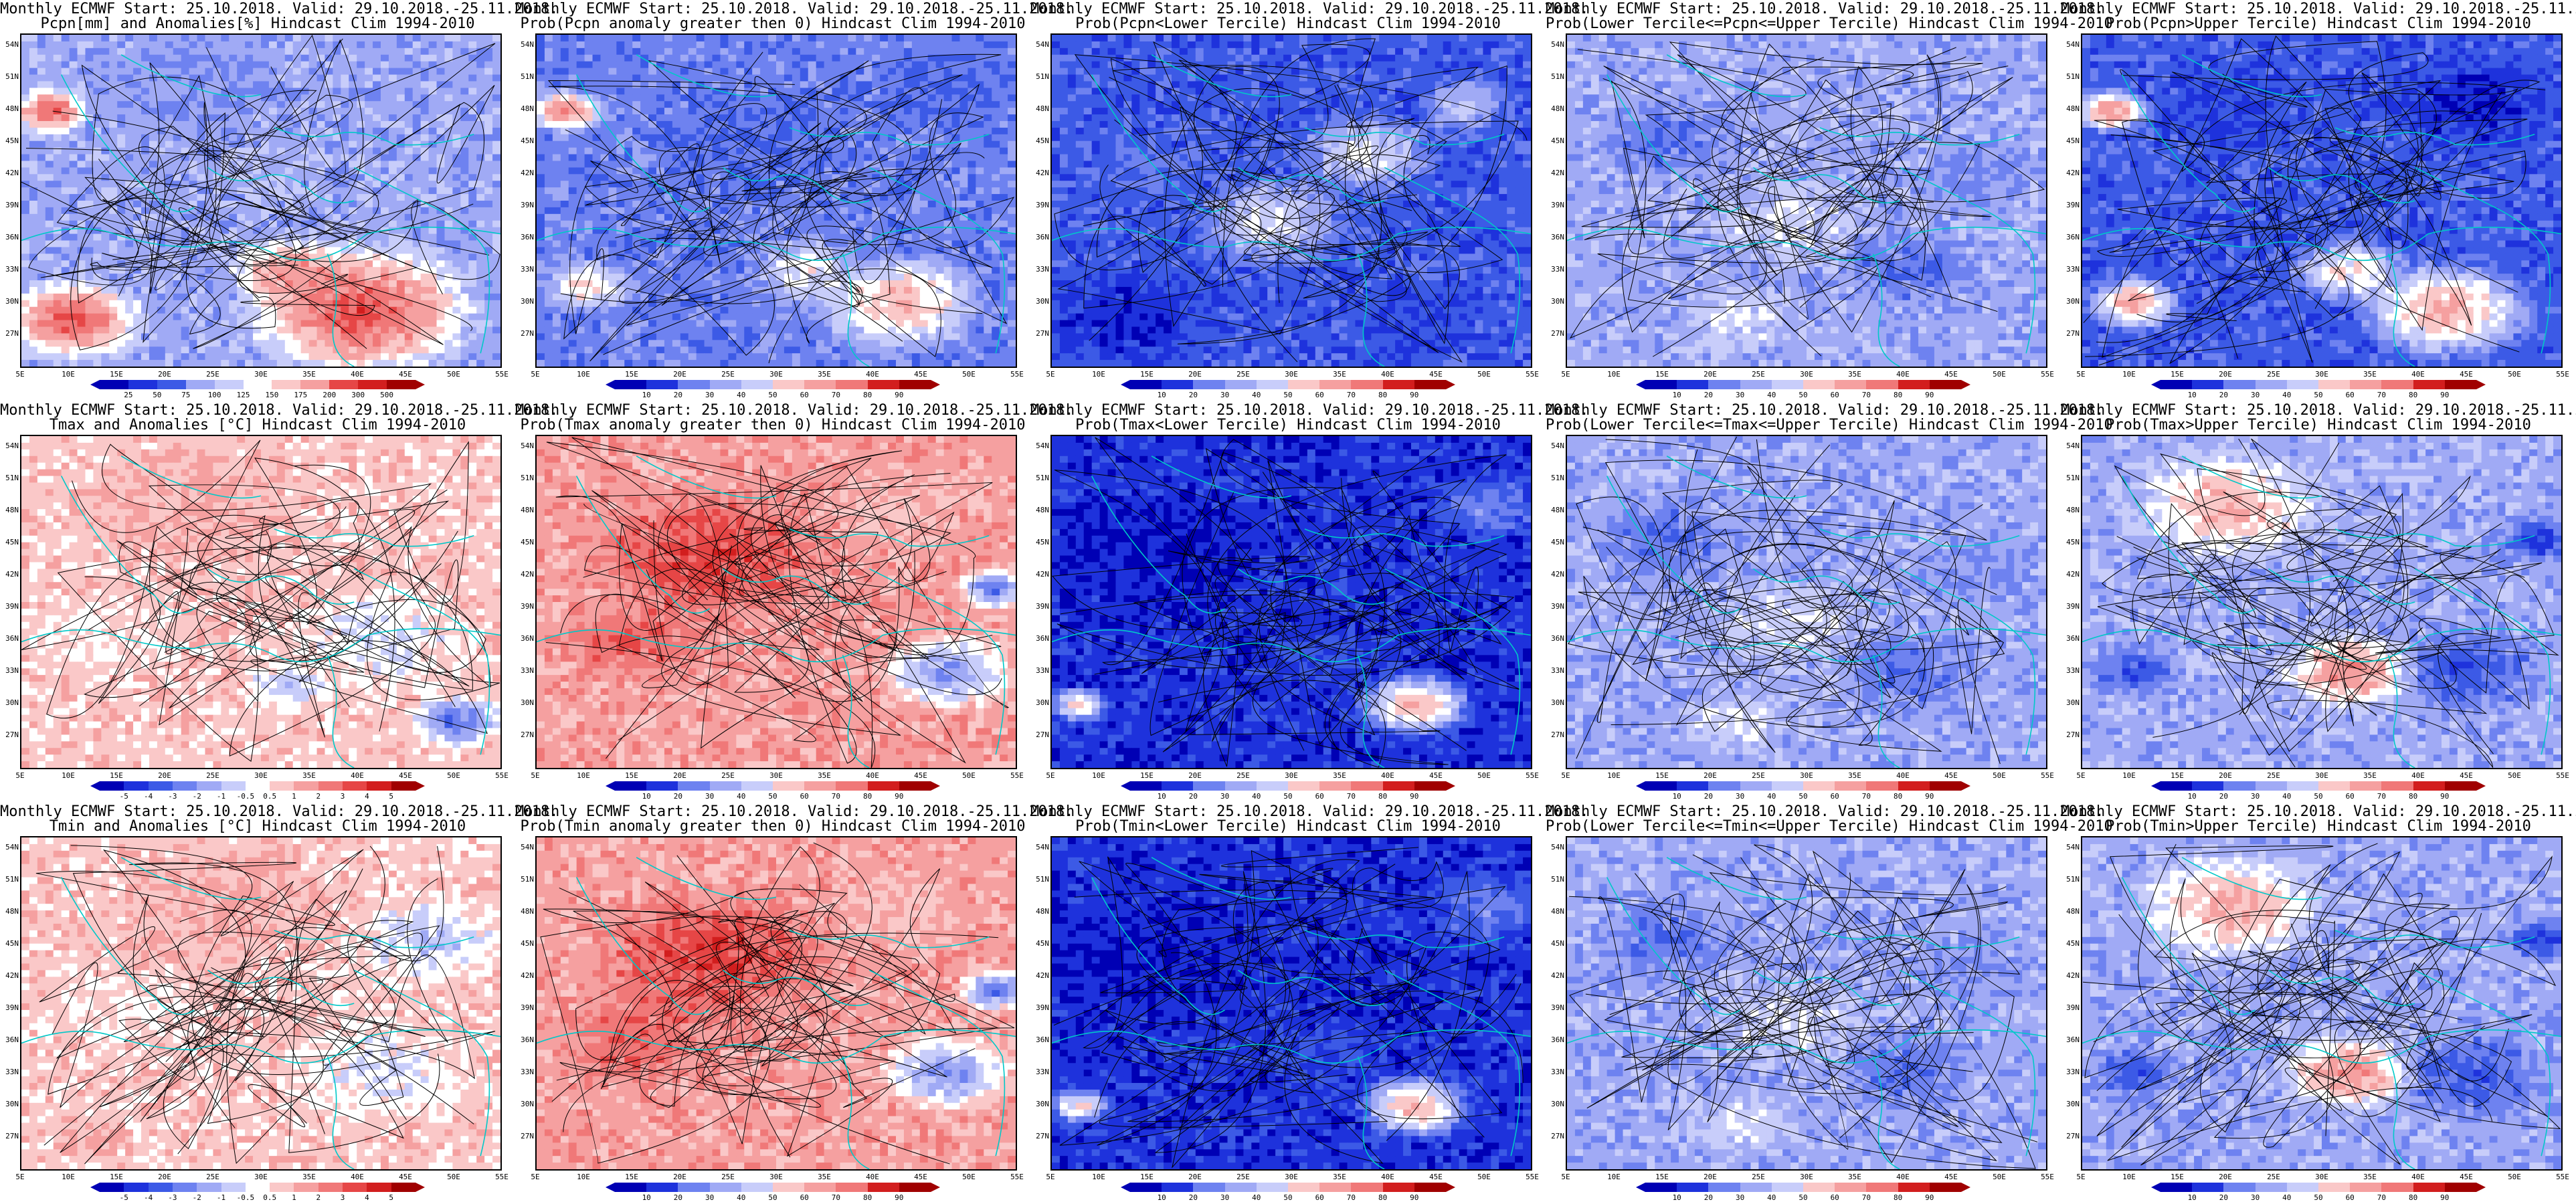 The width and height of the screenshot is (2576, 1204). Describe the element at coordinates (214, 395) in the screenshot. I see `colorbar-tick-label: 100` at that location.